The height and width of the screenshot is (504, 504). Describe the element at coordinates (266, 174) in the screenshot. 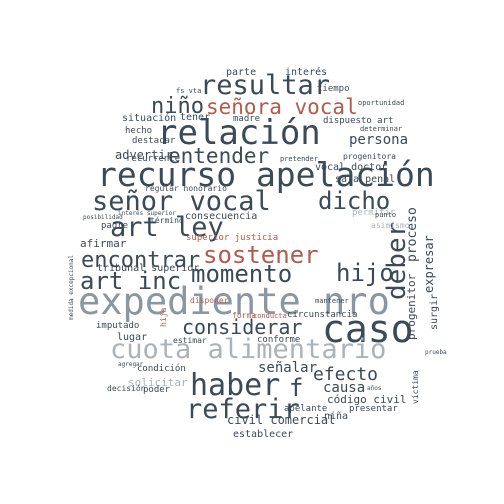

I see `word-recurso-apelacion: recurso apelación` at that location.